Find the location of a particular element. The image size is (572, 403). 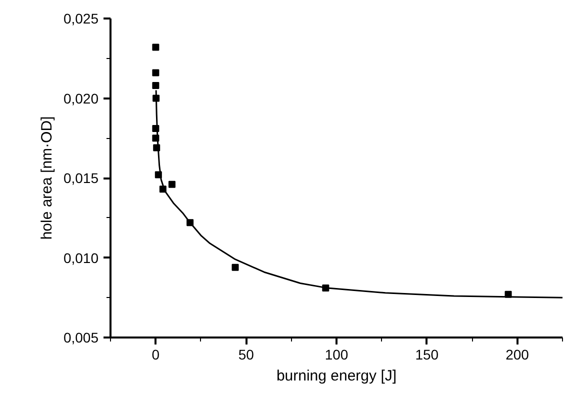

x-axis-title: burning energy [J] is located at coordinates (336, 376).